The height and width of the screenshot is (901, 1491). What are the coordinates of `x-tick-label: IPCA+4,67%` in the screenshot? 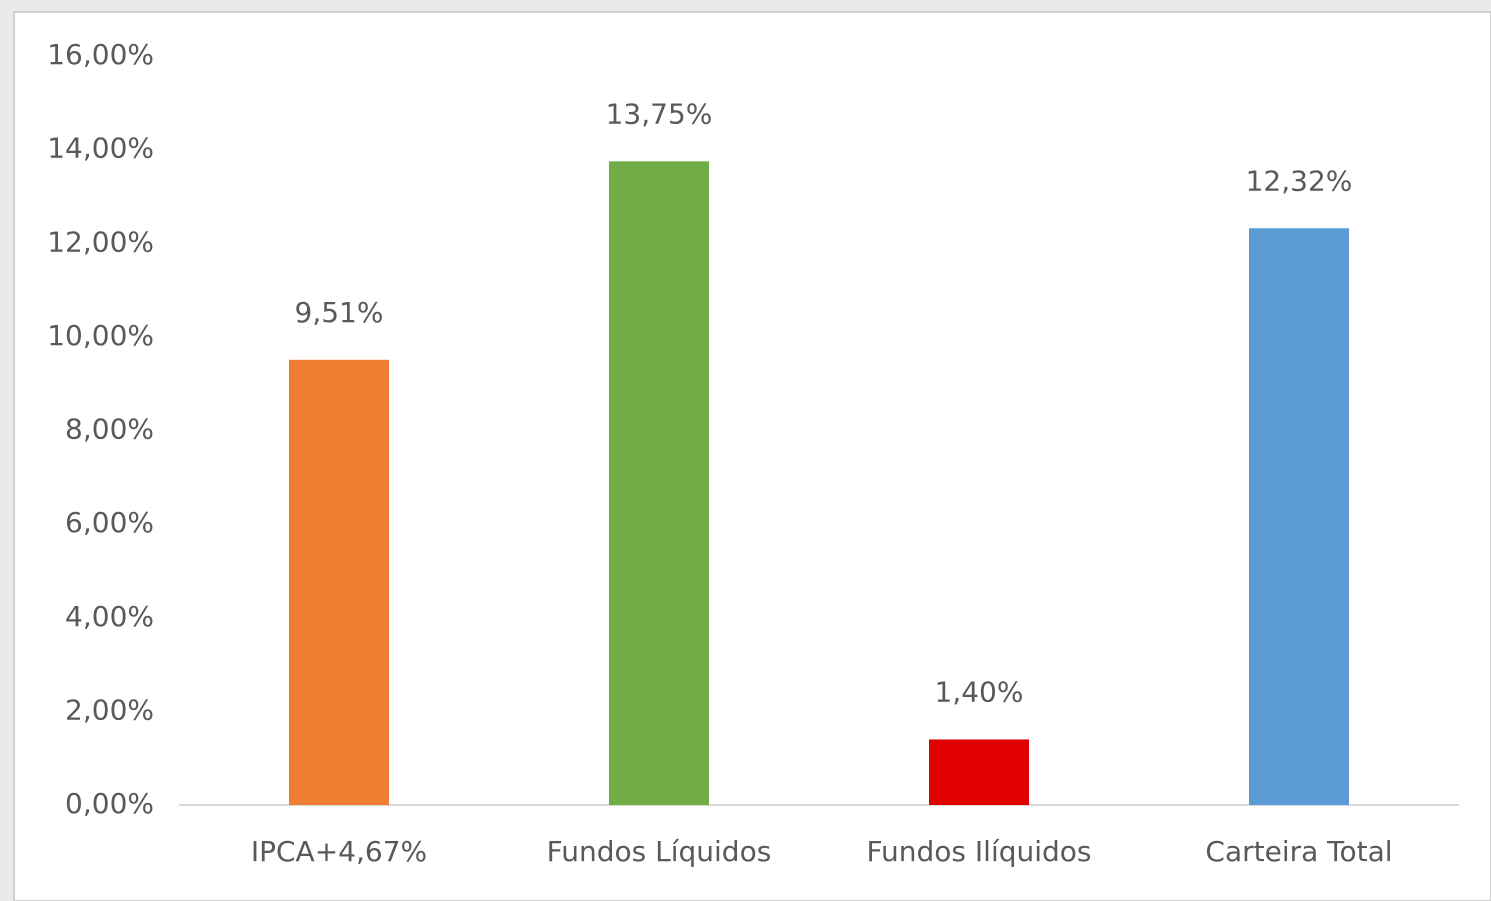 It's located at (339, 851).